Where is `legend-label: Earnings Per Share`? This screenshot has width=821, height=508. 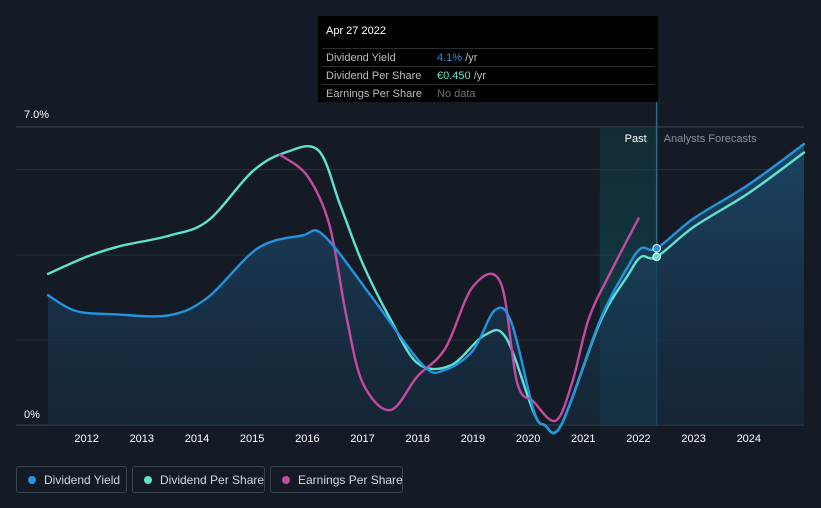
legend-label: Earnings Per Share is located at coordinates (350, 480).